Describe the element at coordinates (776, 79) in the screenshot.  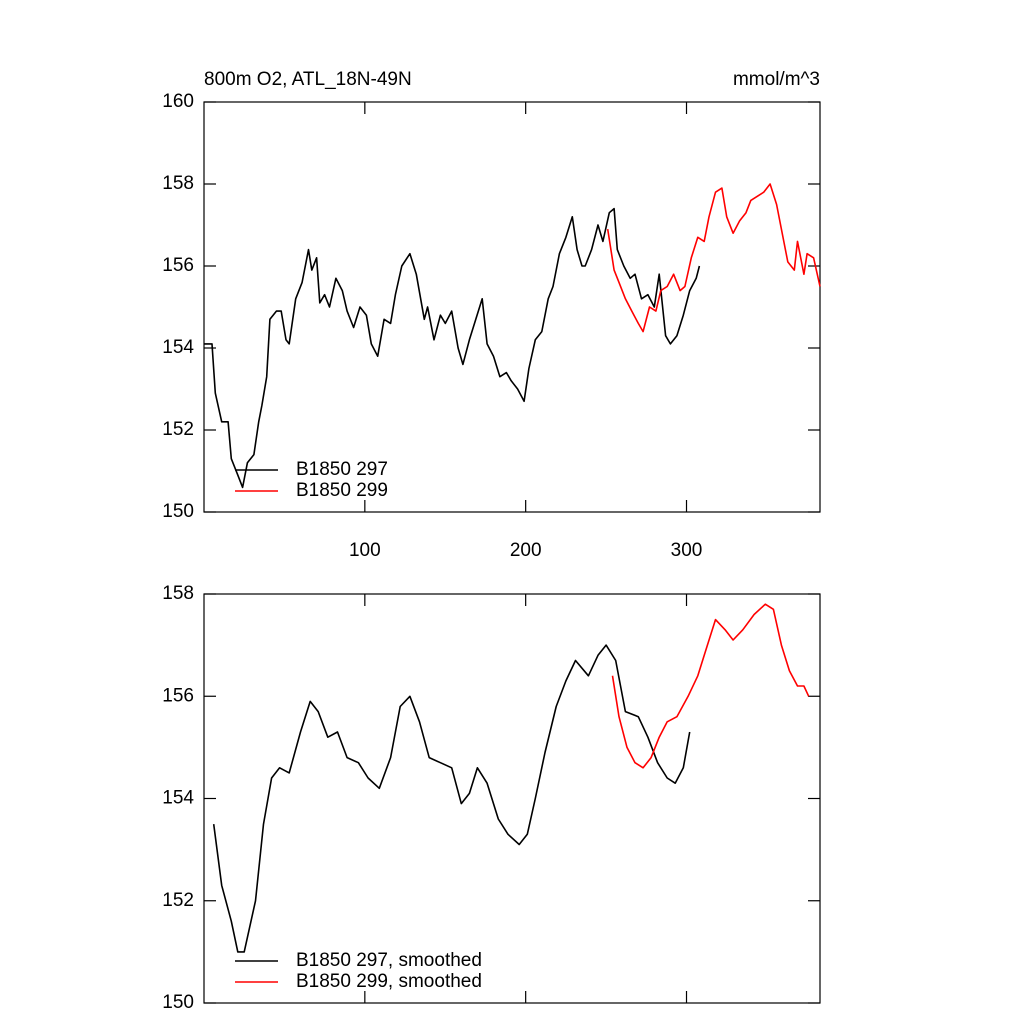
I see `units-label: mmol/m^3` at that location.